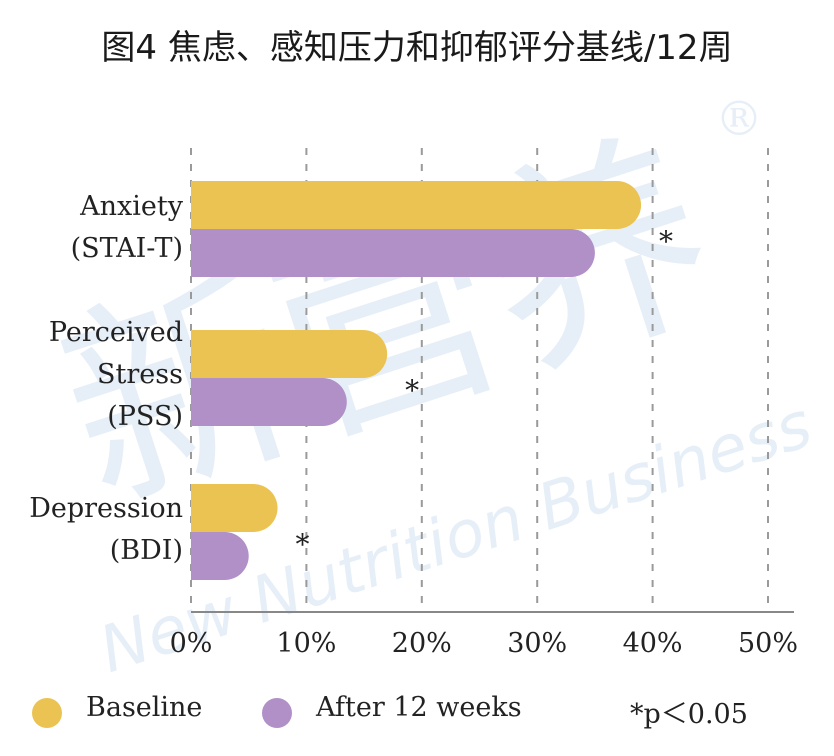 The image size is (834, 756). Describe the element at coordinates (144, 707) in the screenshot. I see `legend-baseline-label: Baseline` at that location.